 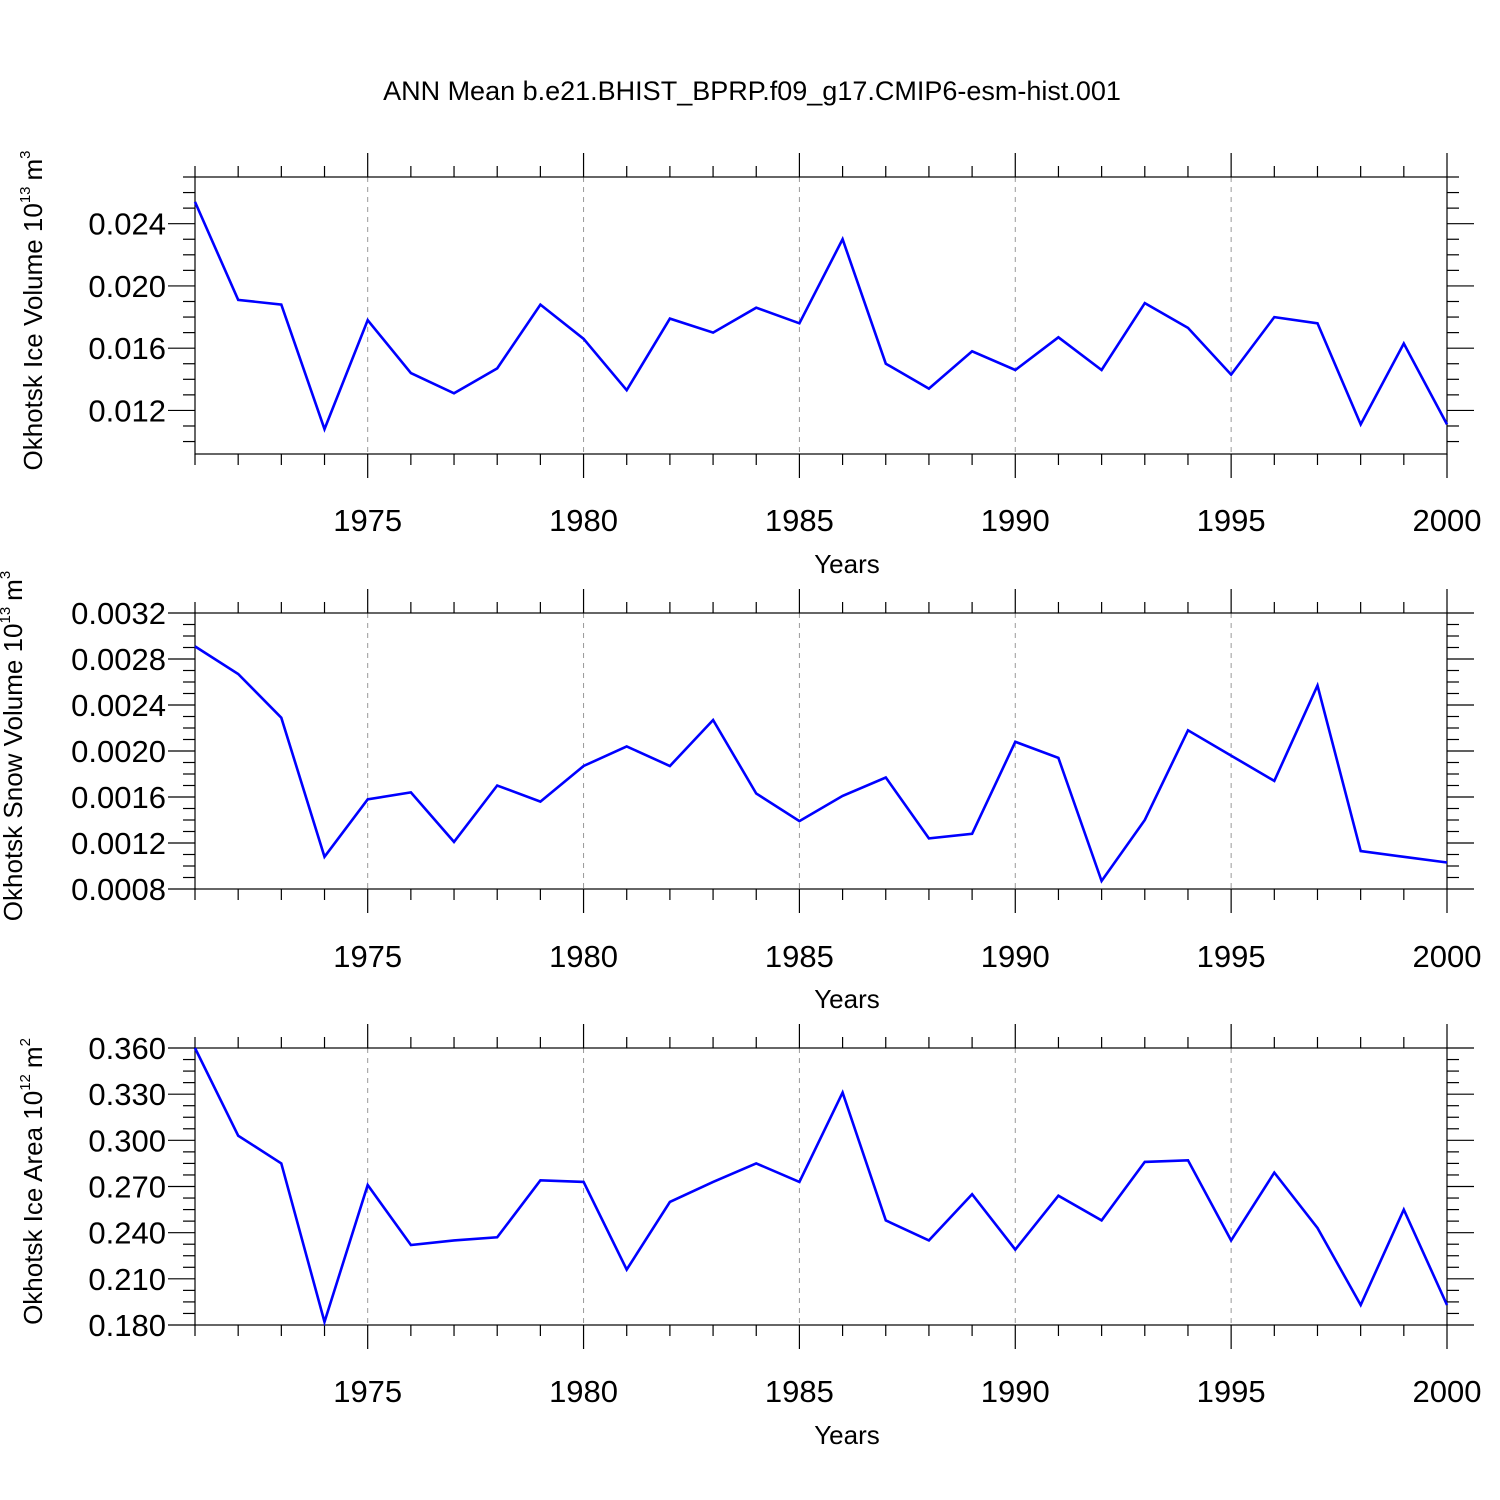 I want to click on y-tick-label: 0.0024, so click(x=118, y=705).